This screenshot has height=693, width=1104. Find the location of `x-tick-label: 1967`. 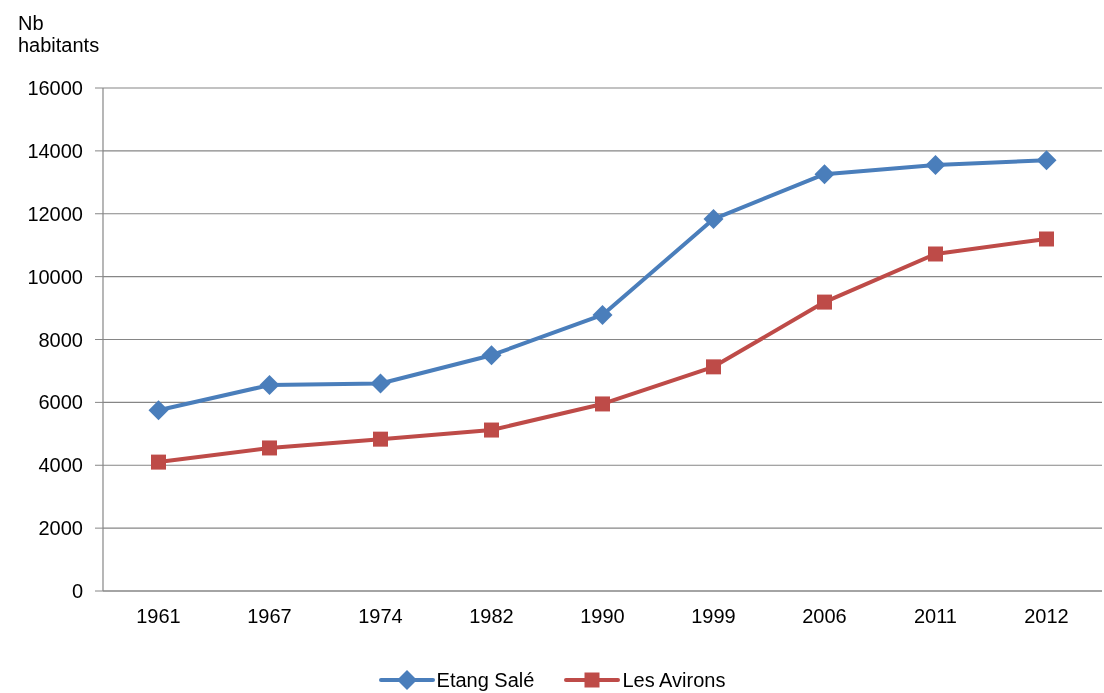

x-tick-label: 1967 is located at coordinates (269, 616).